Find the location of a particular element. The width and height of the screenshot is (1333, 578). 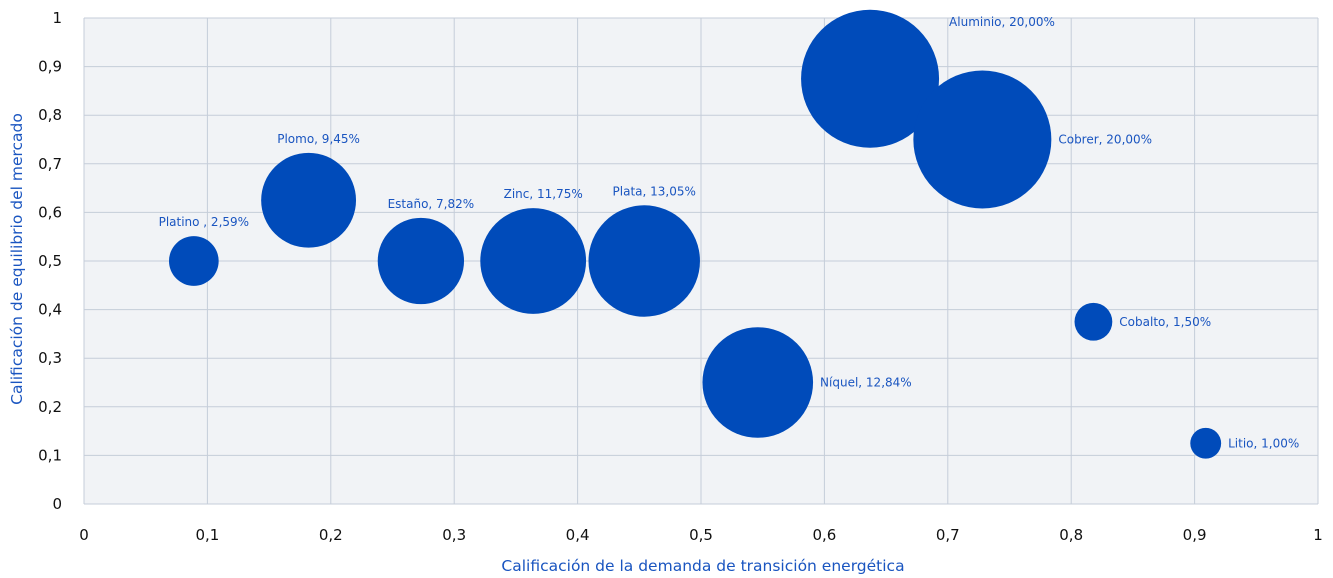

y-tick-label: 0,1 is located at coordinates (50, 455).